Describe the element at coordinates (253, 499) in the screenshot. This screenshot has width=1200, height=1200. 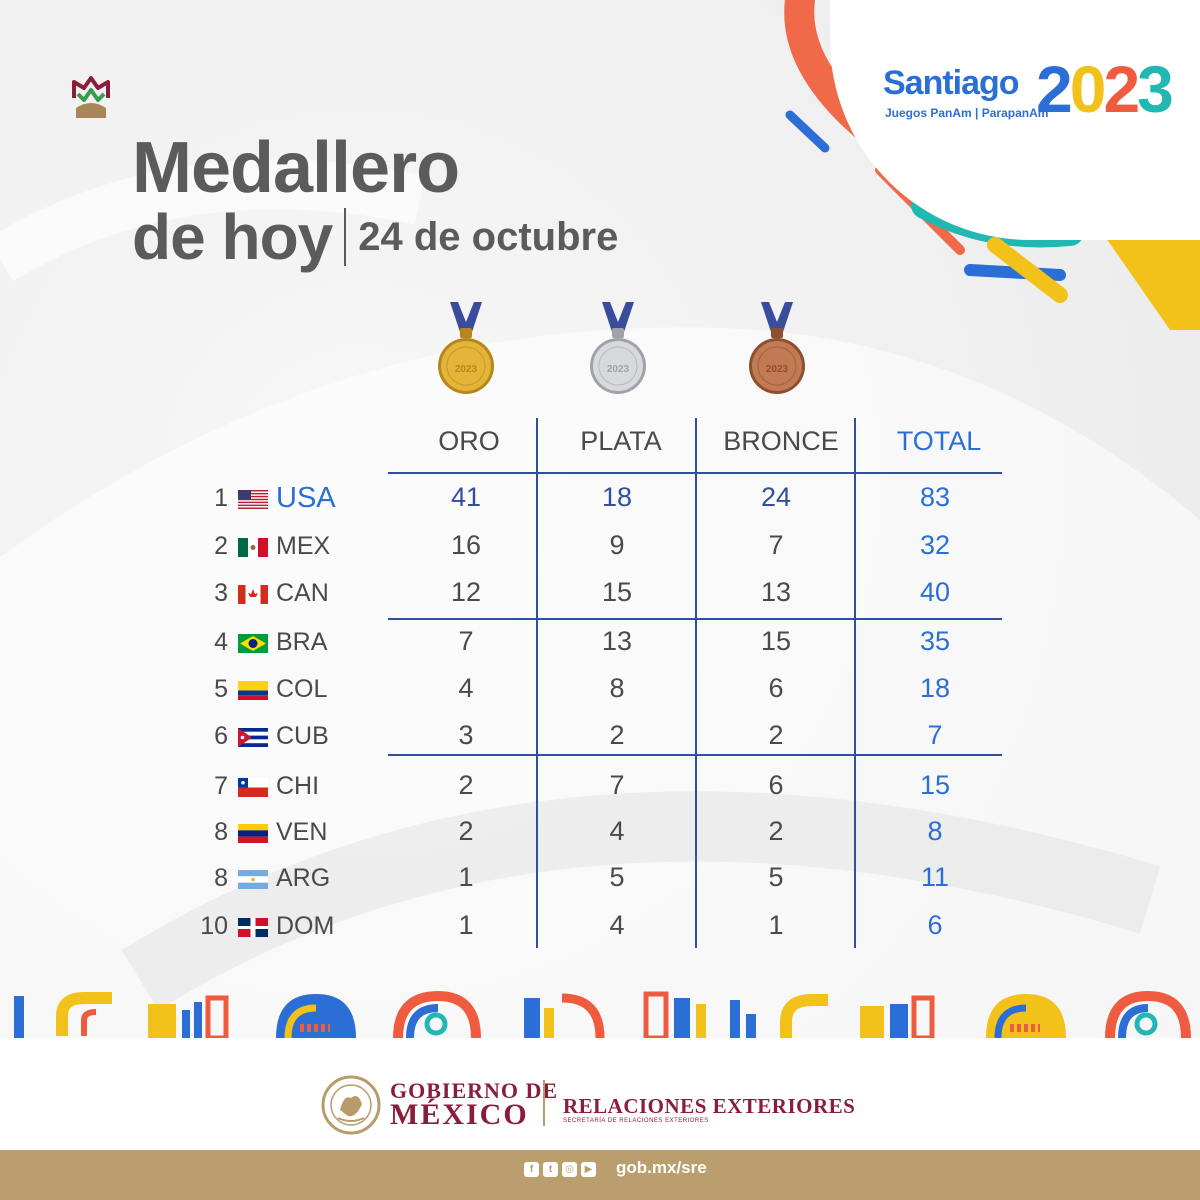
I see `usa-flag-icon` at that location.